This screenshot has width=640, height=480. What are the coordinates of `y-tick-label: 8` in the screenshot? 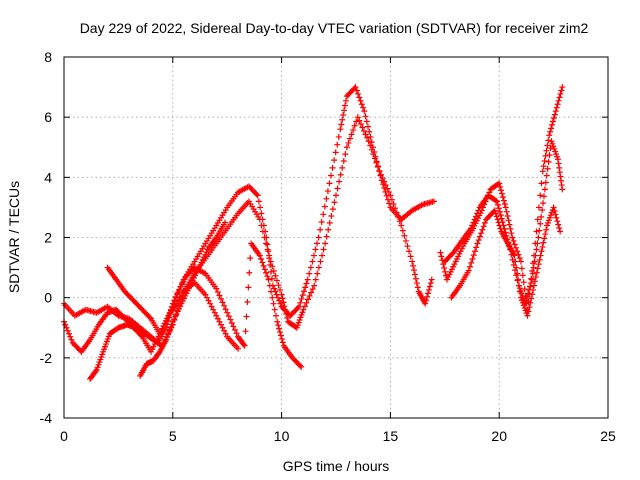 It's located at (48, 57).